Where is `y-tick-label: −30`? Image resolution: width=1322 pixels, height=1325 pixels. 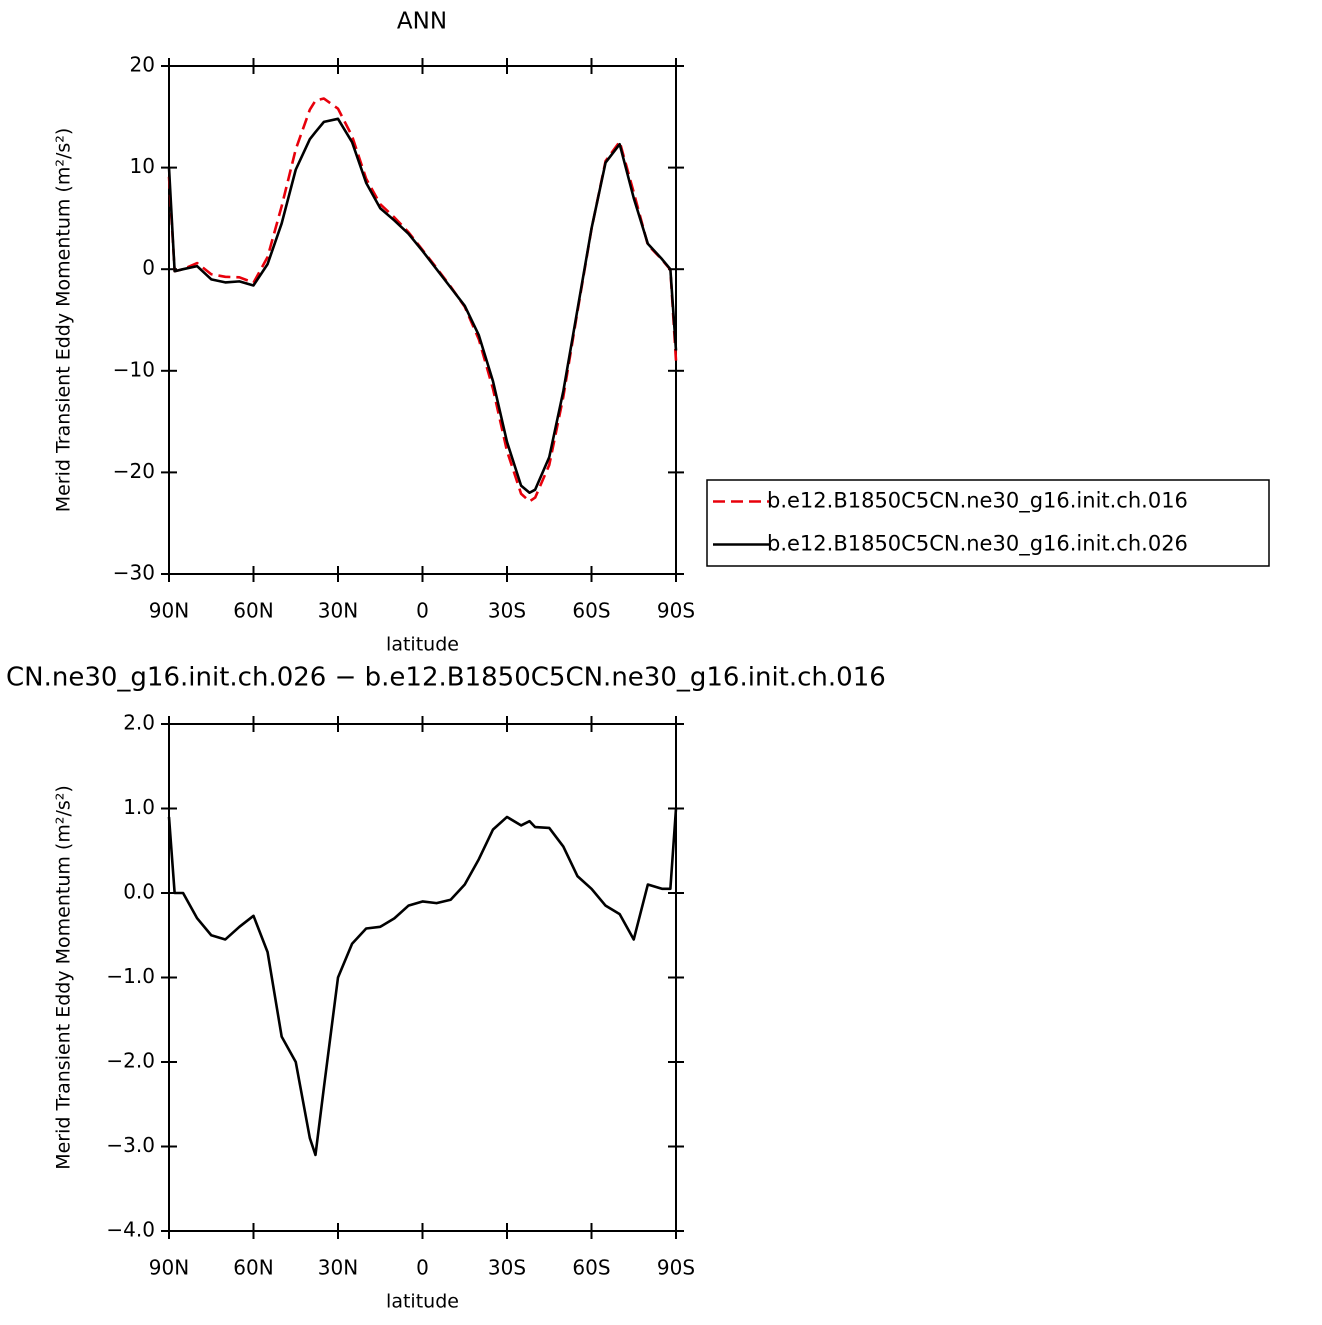 y-tick-label: −30 is located at coordinates (134, 573).